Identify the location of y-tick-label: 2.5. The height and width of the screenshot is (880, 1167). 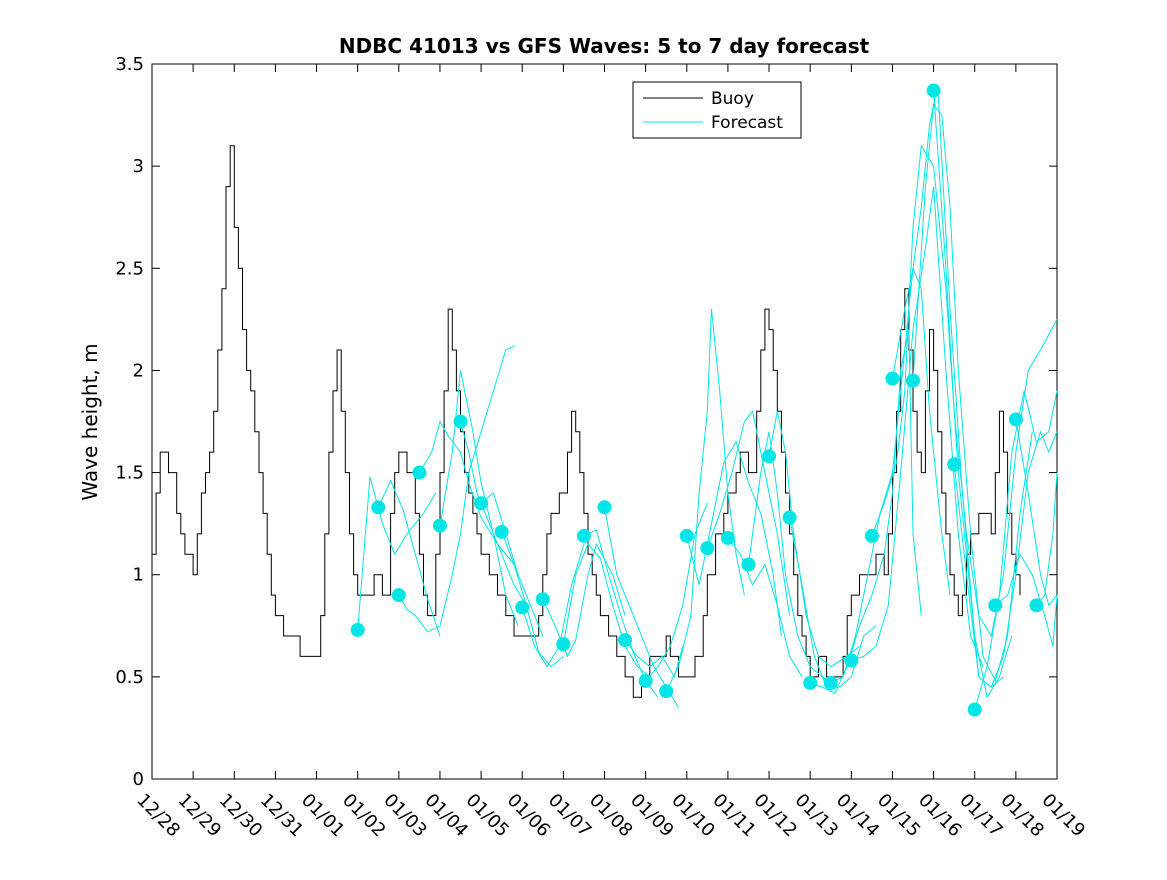
(129, 268).